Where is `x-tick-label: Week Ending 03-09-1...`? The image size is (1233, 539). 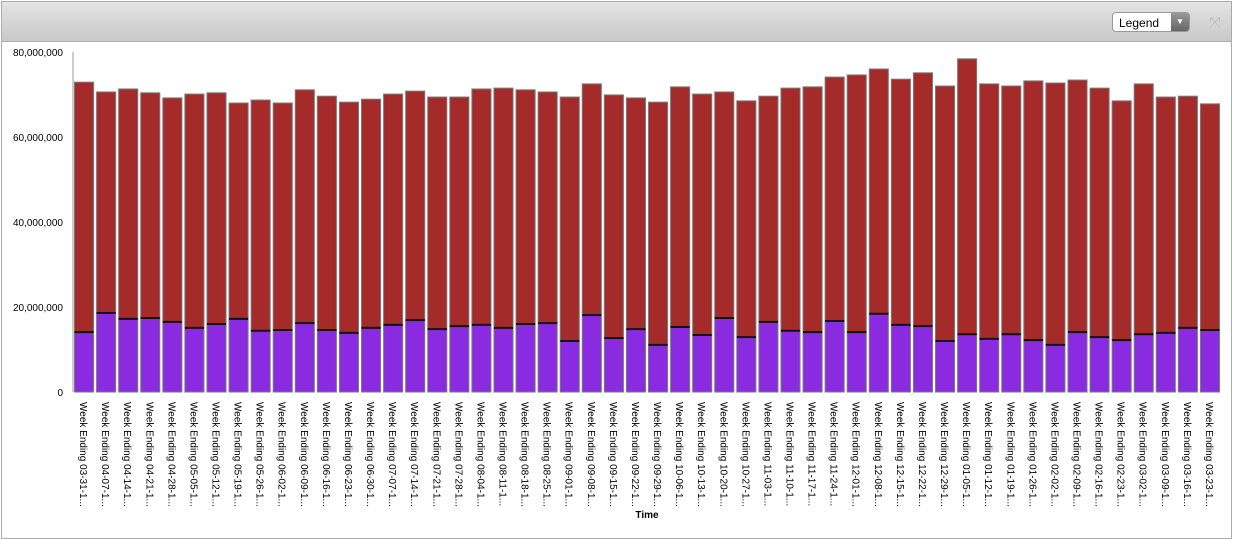 x-tick-label: Week Ending 03-09-1... is located at coordinates (1164, 454).